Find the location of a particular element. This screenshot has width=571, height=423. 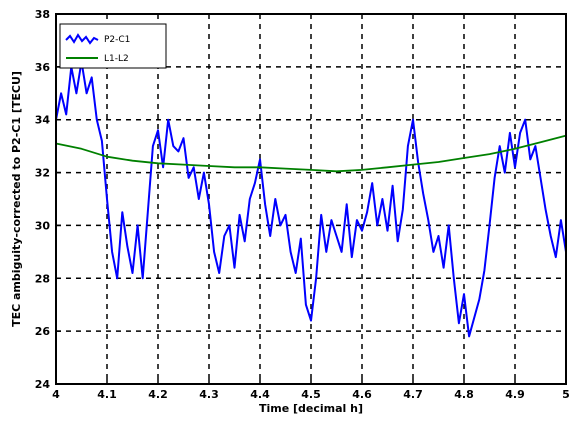

y-tick-label: 28 is located at coordinates (42, 278).